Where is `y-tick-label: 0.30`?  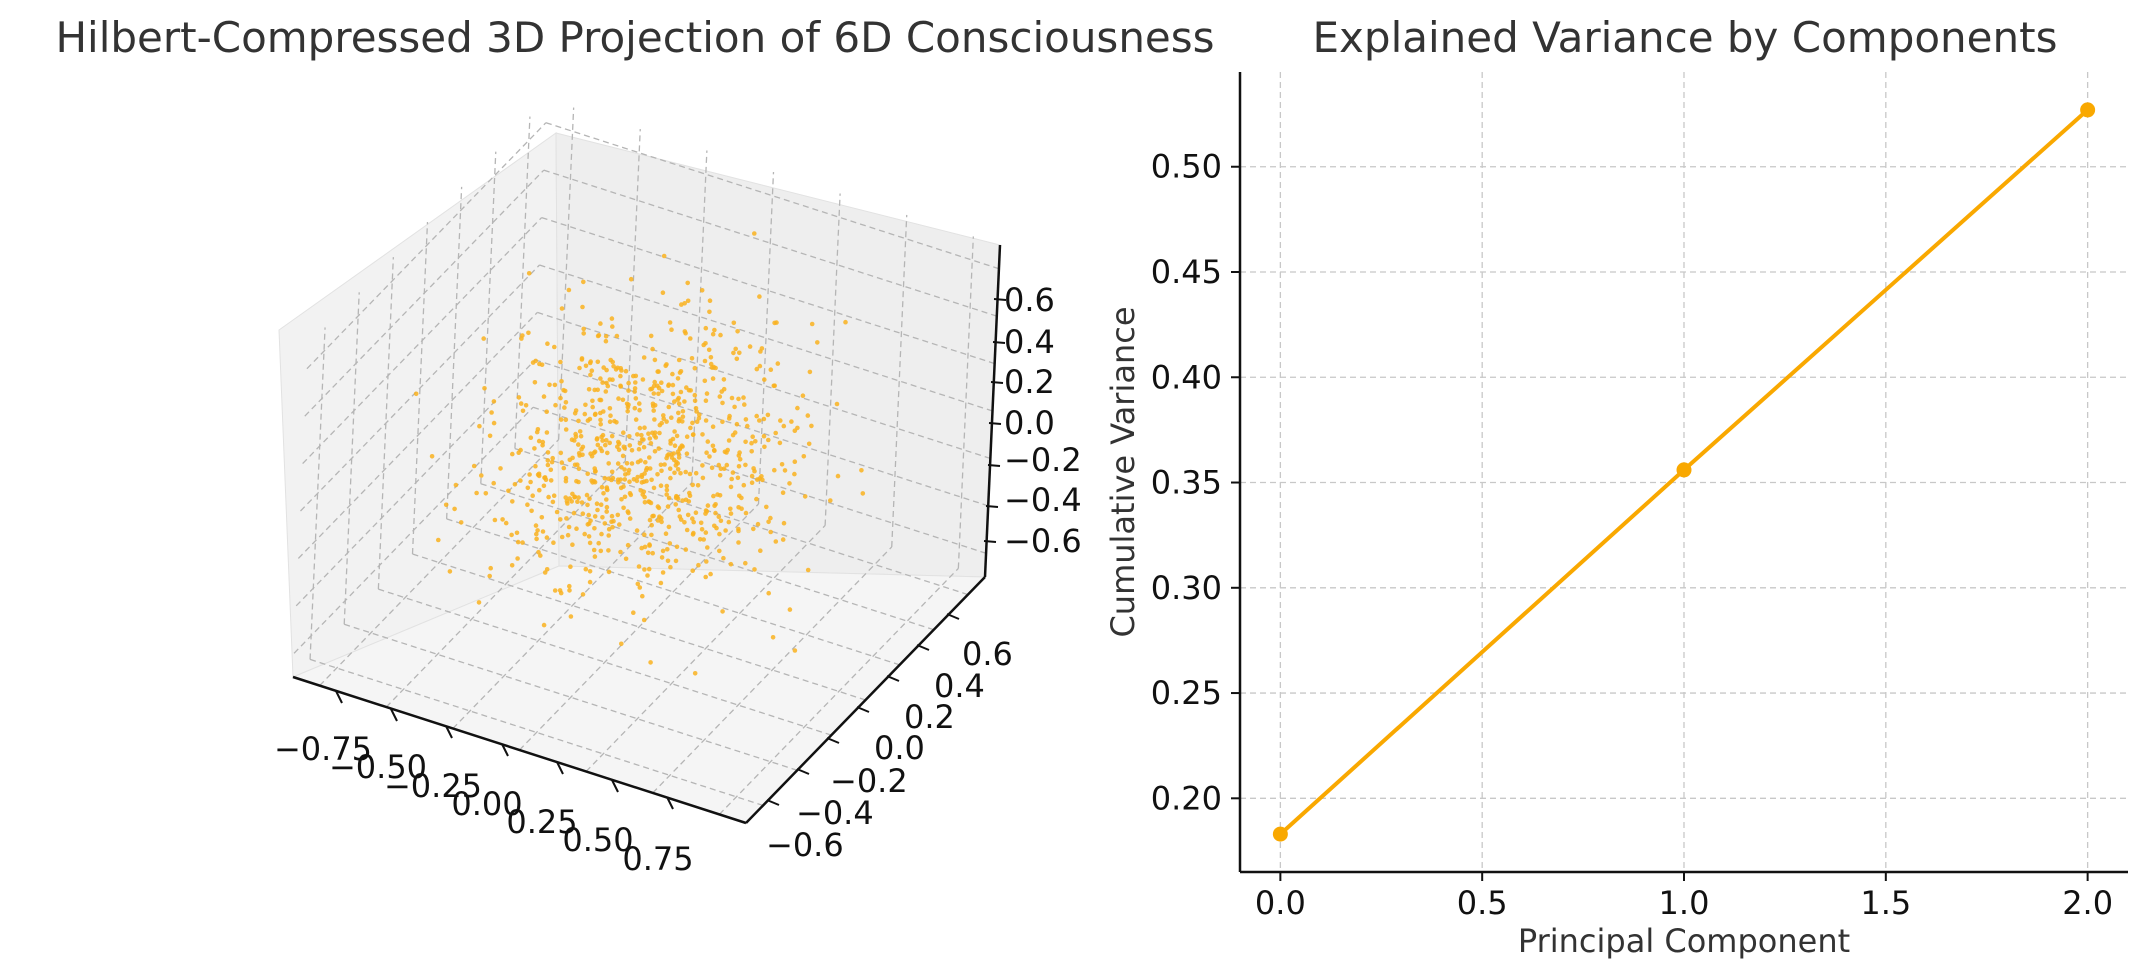
y-tick-label: 0.30 is located at coordinates (1186, 588).